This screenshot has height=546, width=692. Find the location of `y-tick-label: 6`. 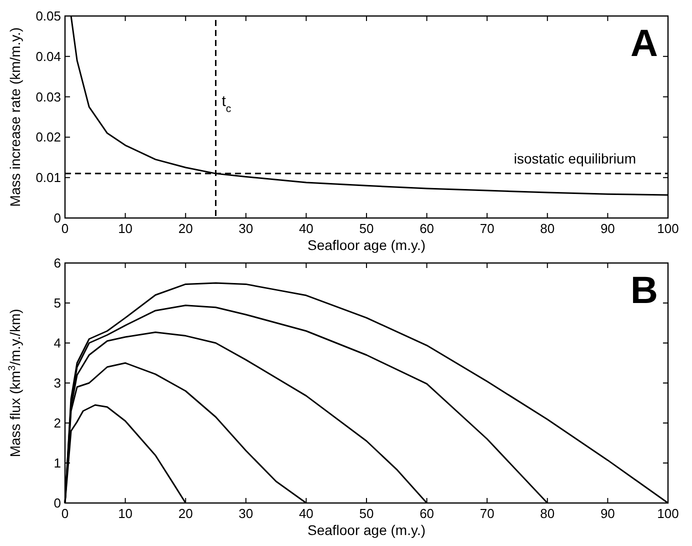

y-tick-label: 6 is located at coordinates (57, 263).